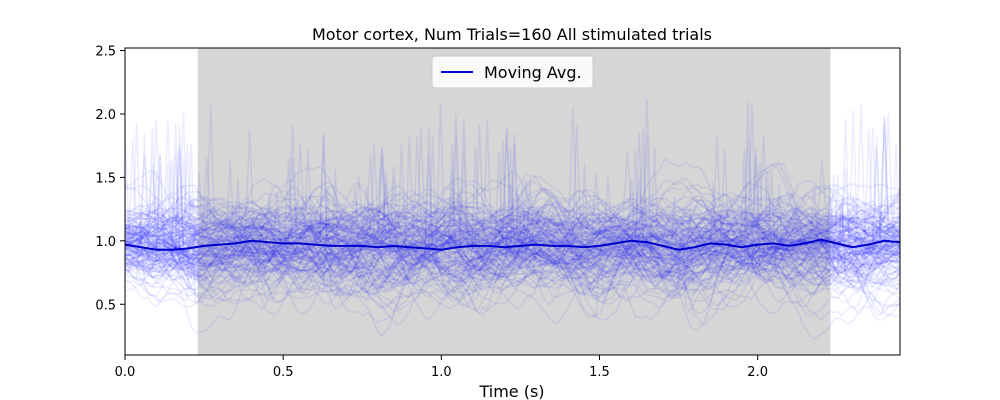 Image resolution: width=1000 pixels, height=400 pixels. I want to click on y-axis: 0.5 1.0 1.5 2.0 2.5, so click(110, 179).